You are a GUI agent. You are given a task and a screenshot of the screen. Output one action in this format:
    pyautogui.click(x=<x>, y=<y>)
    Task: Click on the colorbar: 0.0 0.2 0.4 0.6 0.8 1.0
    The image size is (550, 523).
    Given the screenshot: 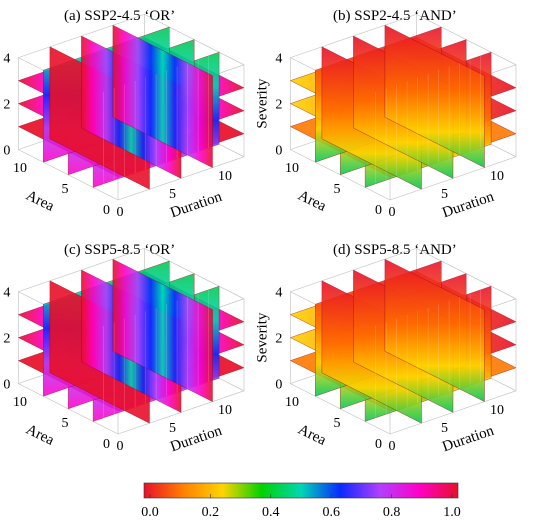 What is the action you would take?
    pyautogui.click(x=301, y=501)
    